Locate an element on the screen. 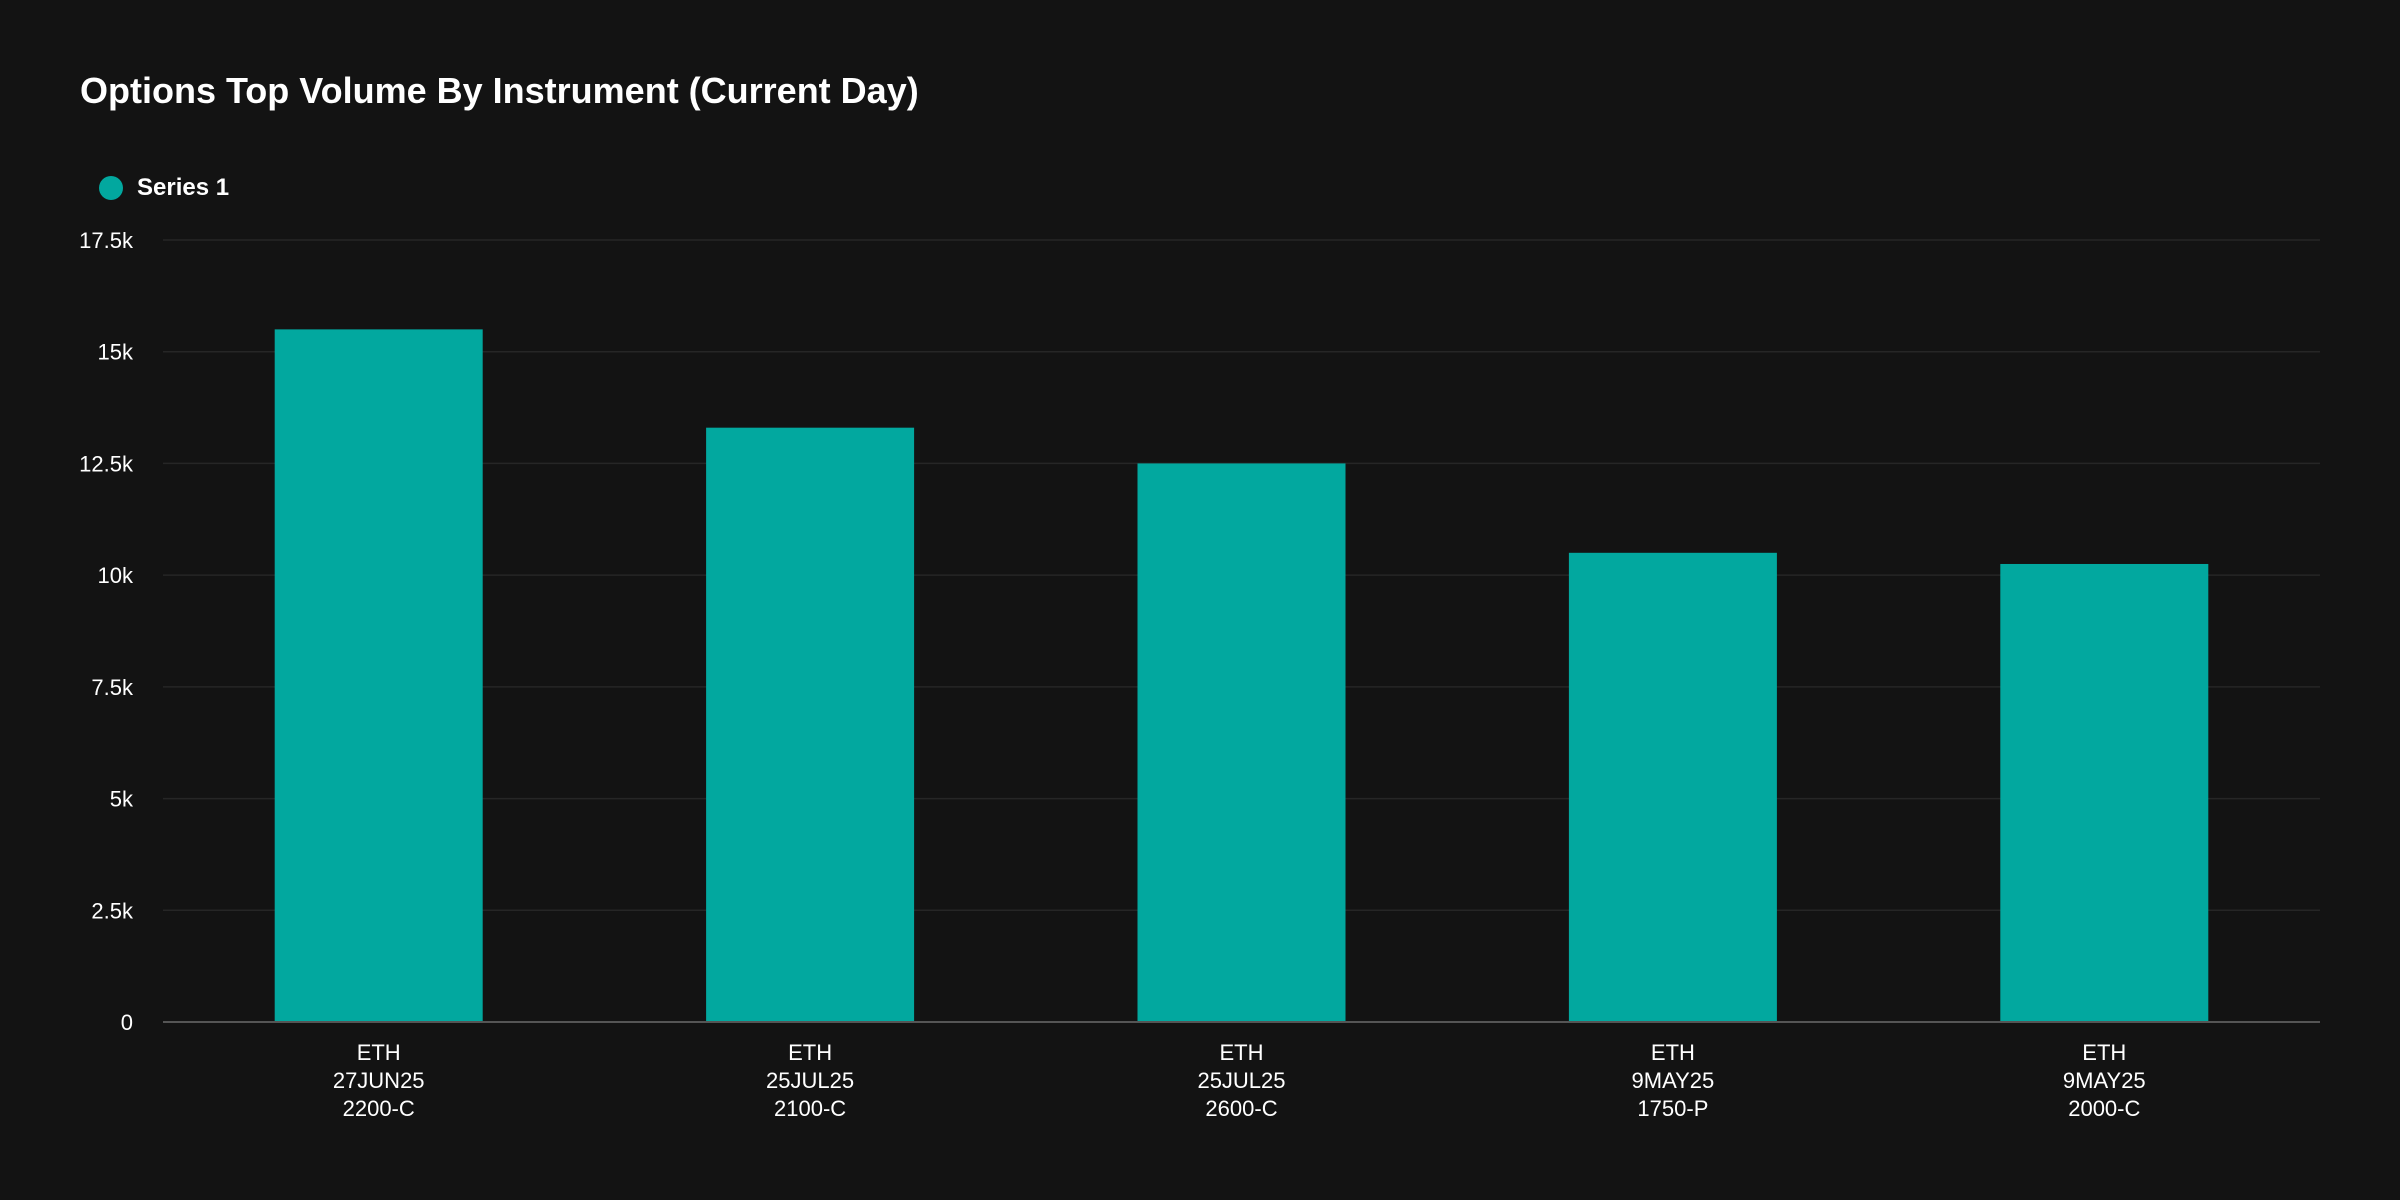  y-tick-label: 5k is located at coordinates (122, 799).